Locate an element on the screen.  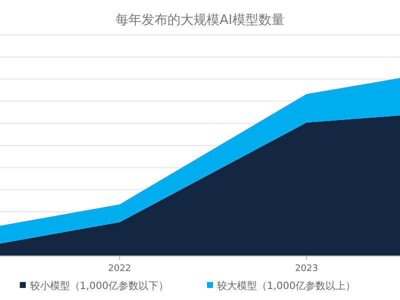
legend-label: 较小模型（1,000亿参数以下） is located at coordinates (99, 286).